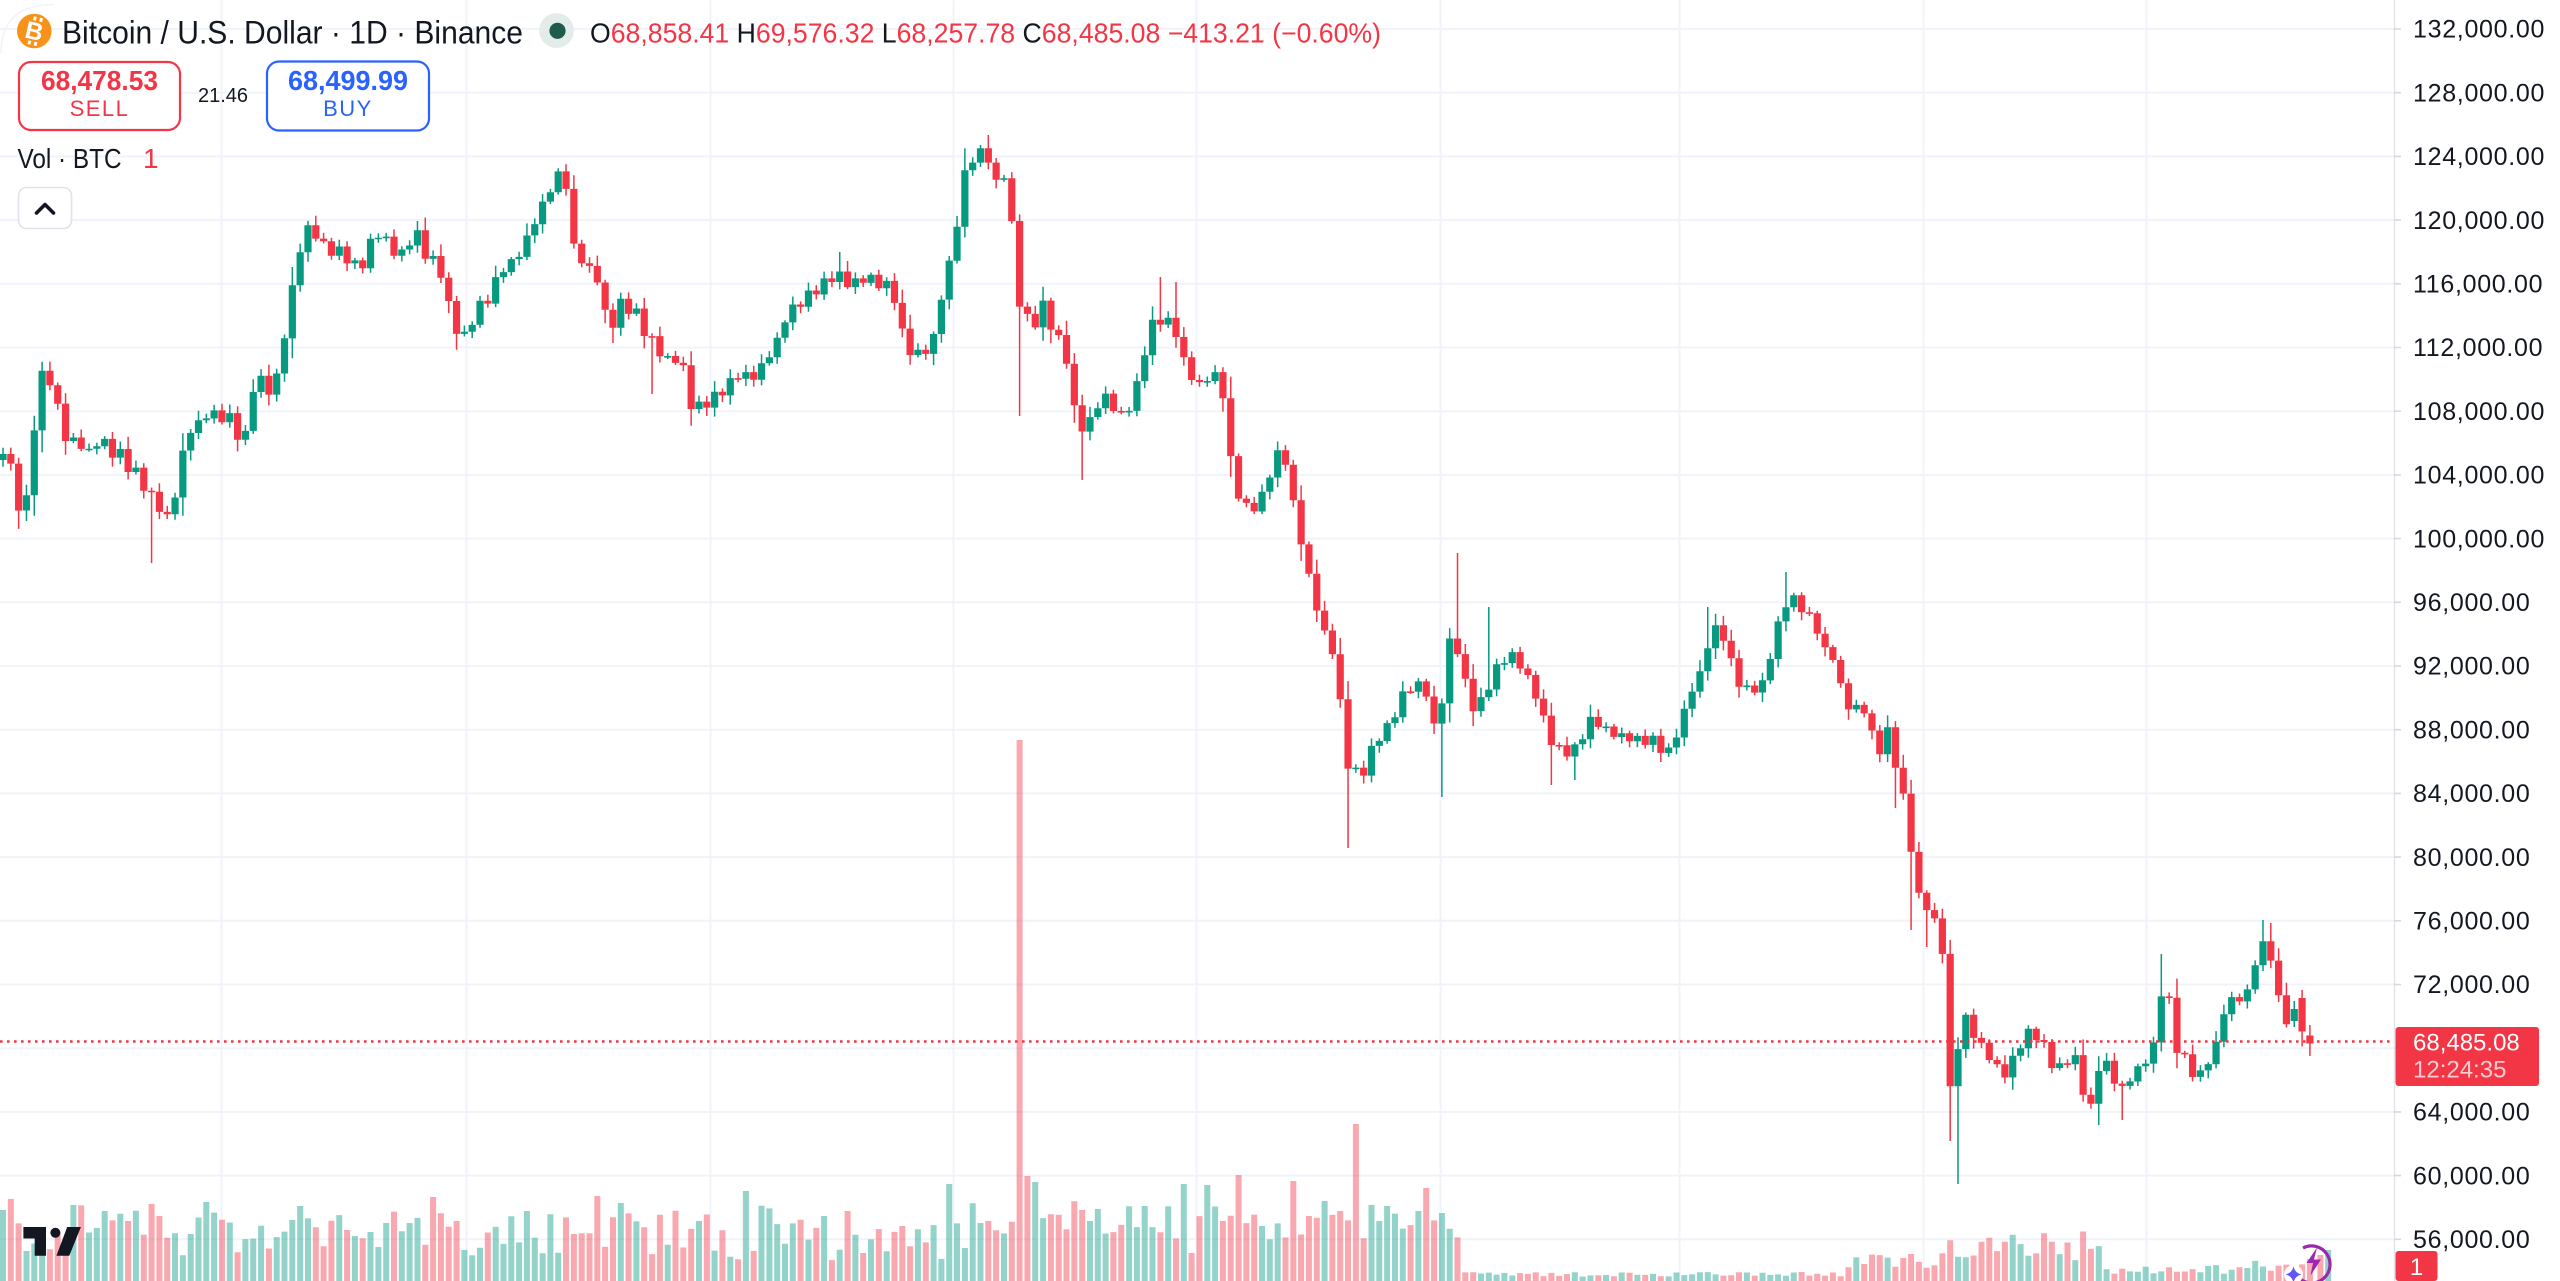 This screenshot has width=2560, height=1281. What do you see at coordinates (100, 108) in the screenshot?
I see `svg-text: SELL` at bounding box center [100, 108].